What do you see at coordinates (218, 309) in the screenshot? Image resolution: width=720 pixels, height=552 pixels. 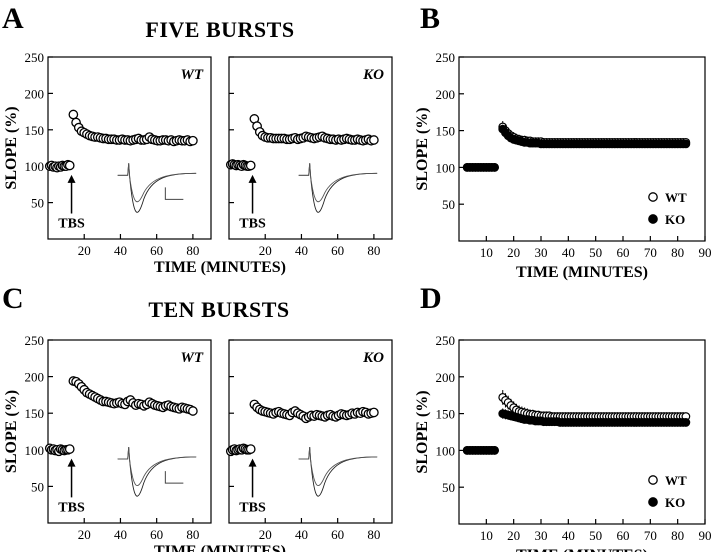 I see `heading-ten-bursts: TEN BURSTS` at bounding box center [218, 309].